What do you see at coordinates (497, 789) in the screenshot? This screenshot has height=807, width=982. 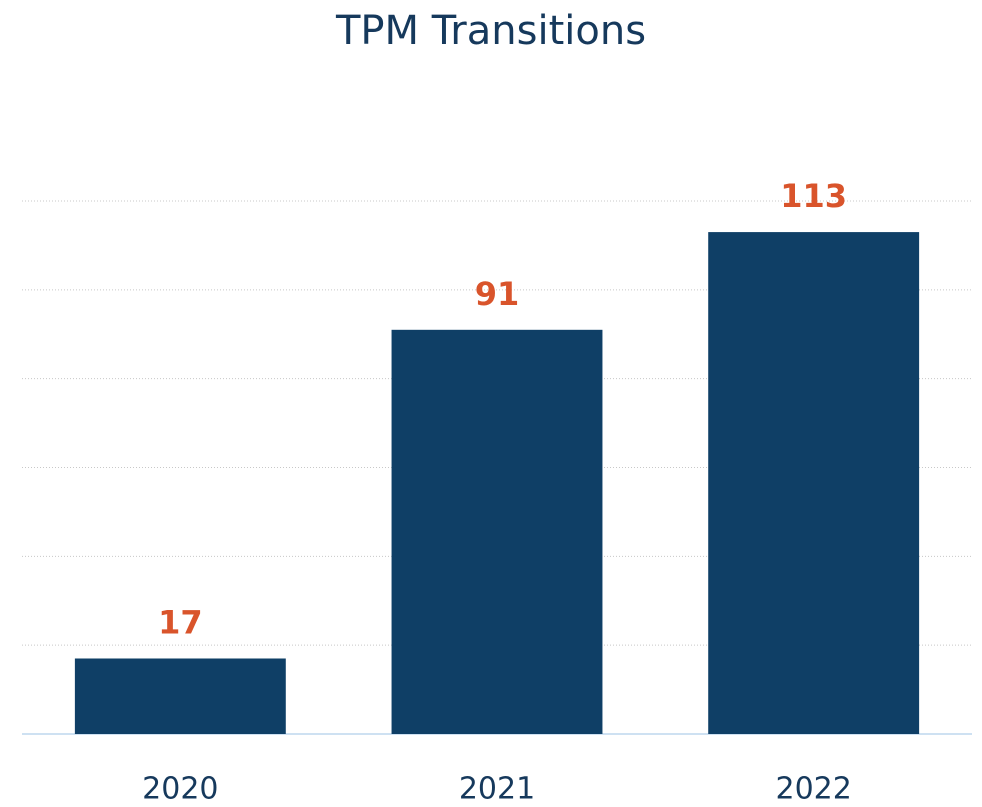 I see `x-tick-label: 2021` at bounding box center [497, 789].